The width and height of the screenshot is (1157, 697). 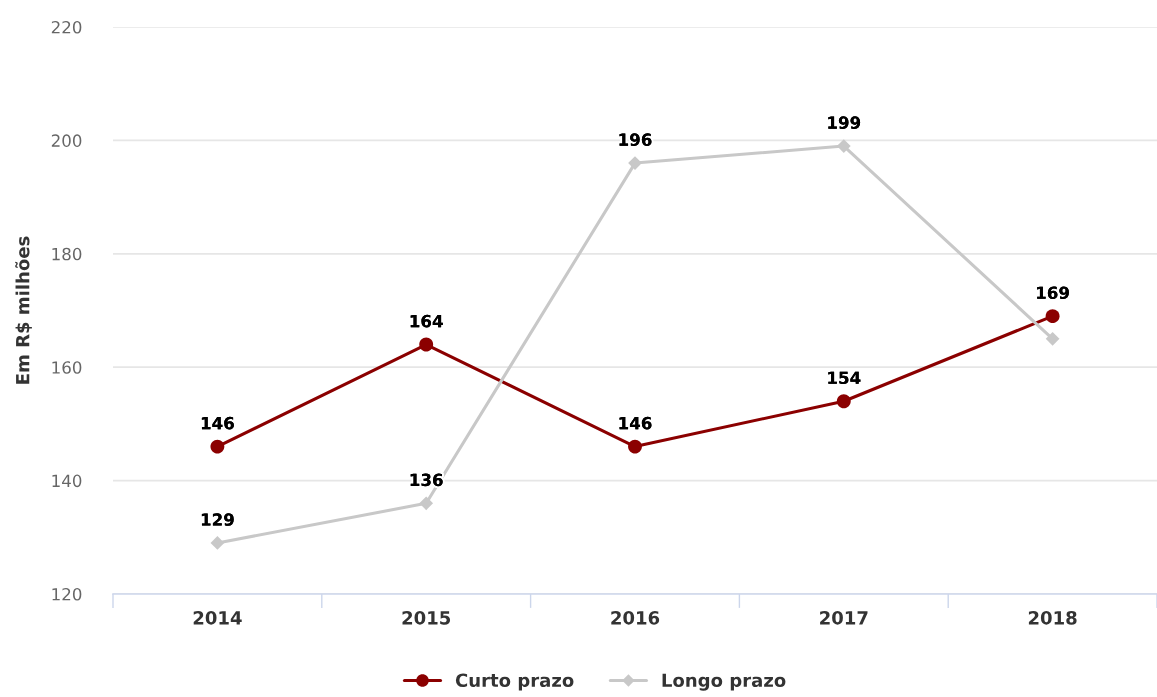 I want to click on y-tick-label: 160, so click(x=67, y=367).